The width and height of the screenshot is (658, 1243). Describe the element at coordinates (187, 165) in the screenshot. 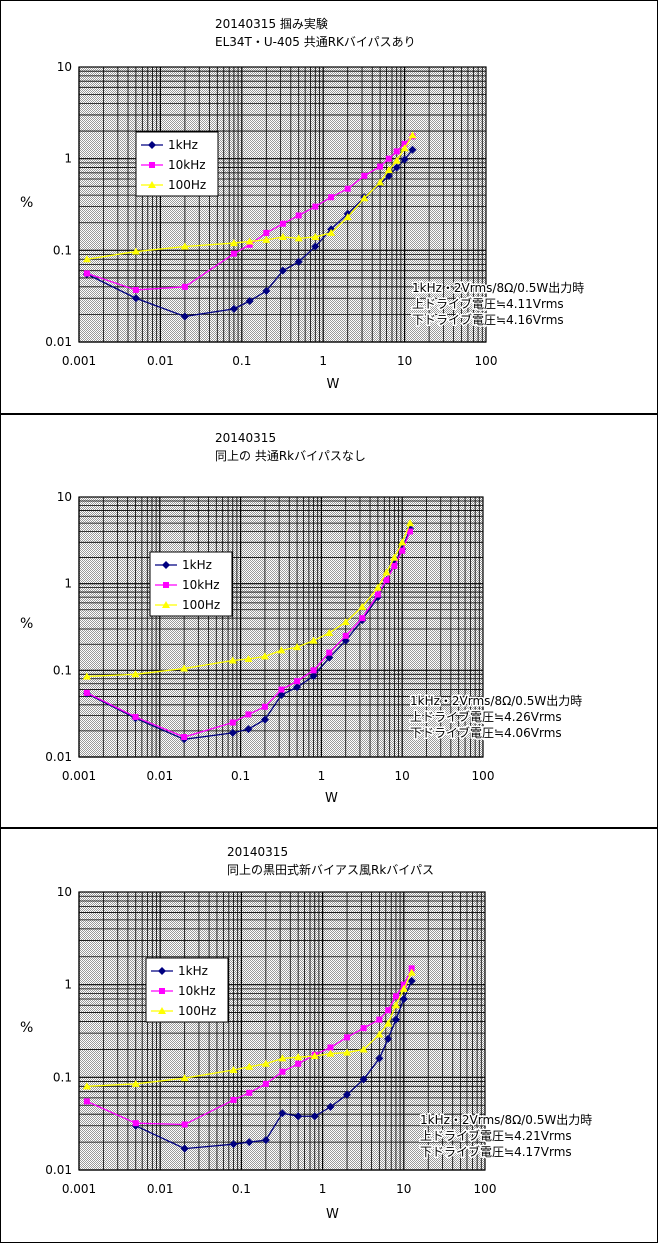

I see `legend-label: 10kHz` at that location.